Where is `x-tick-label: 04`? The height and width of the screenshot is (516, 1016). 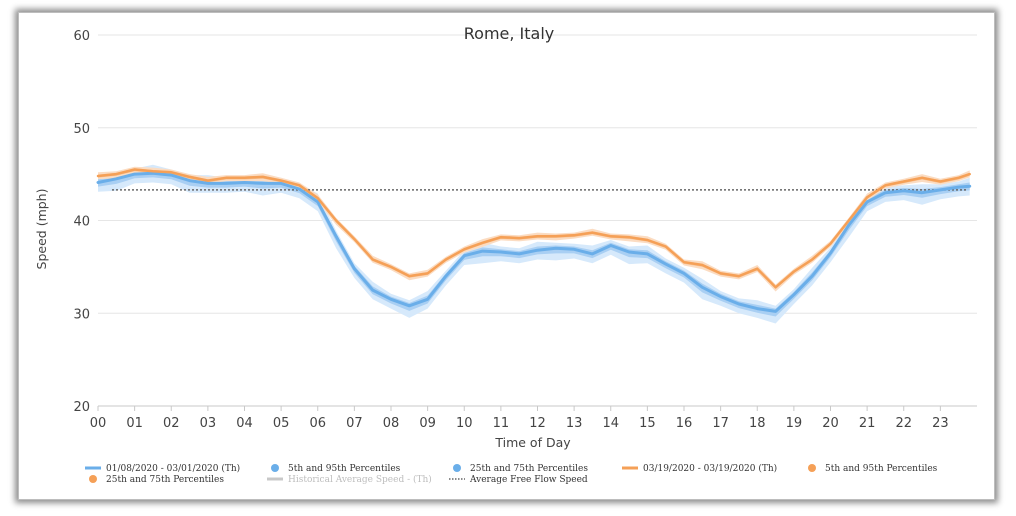 x-tick-label: 04 is located at coordinates (244, 423).